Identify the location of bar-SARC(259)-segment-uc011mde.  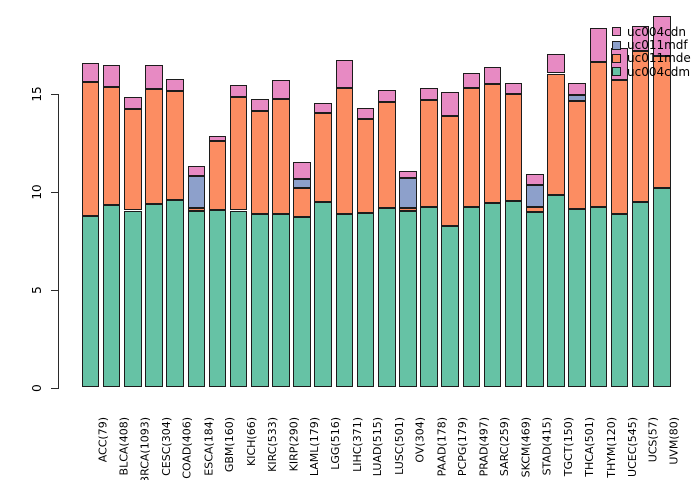
(492, 143).